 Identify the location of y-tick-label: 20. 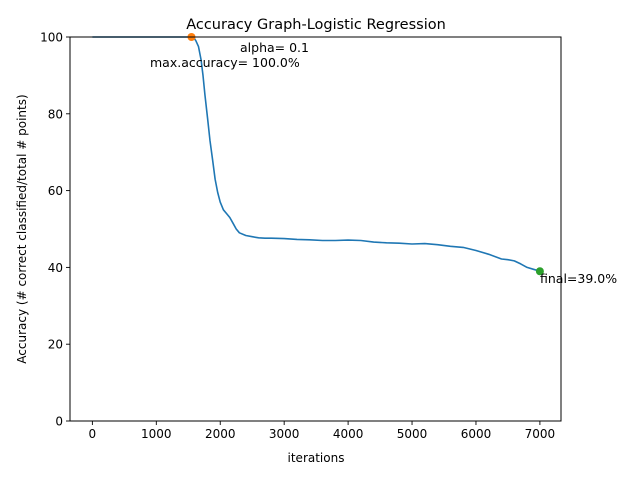
(55, 345).